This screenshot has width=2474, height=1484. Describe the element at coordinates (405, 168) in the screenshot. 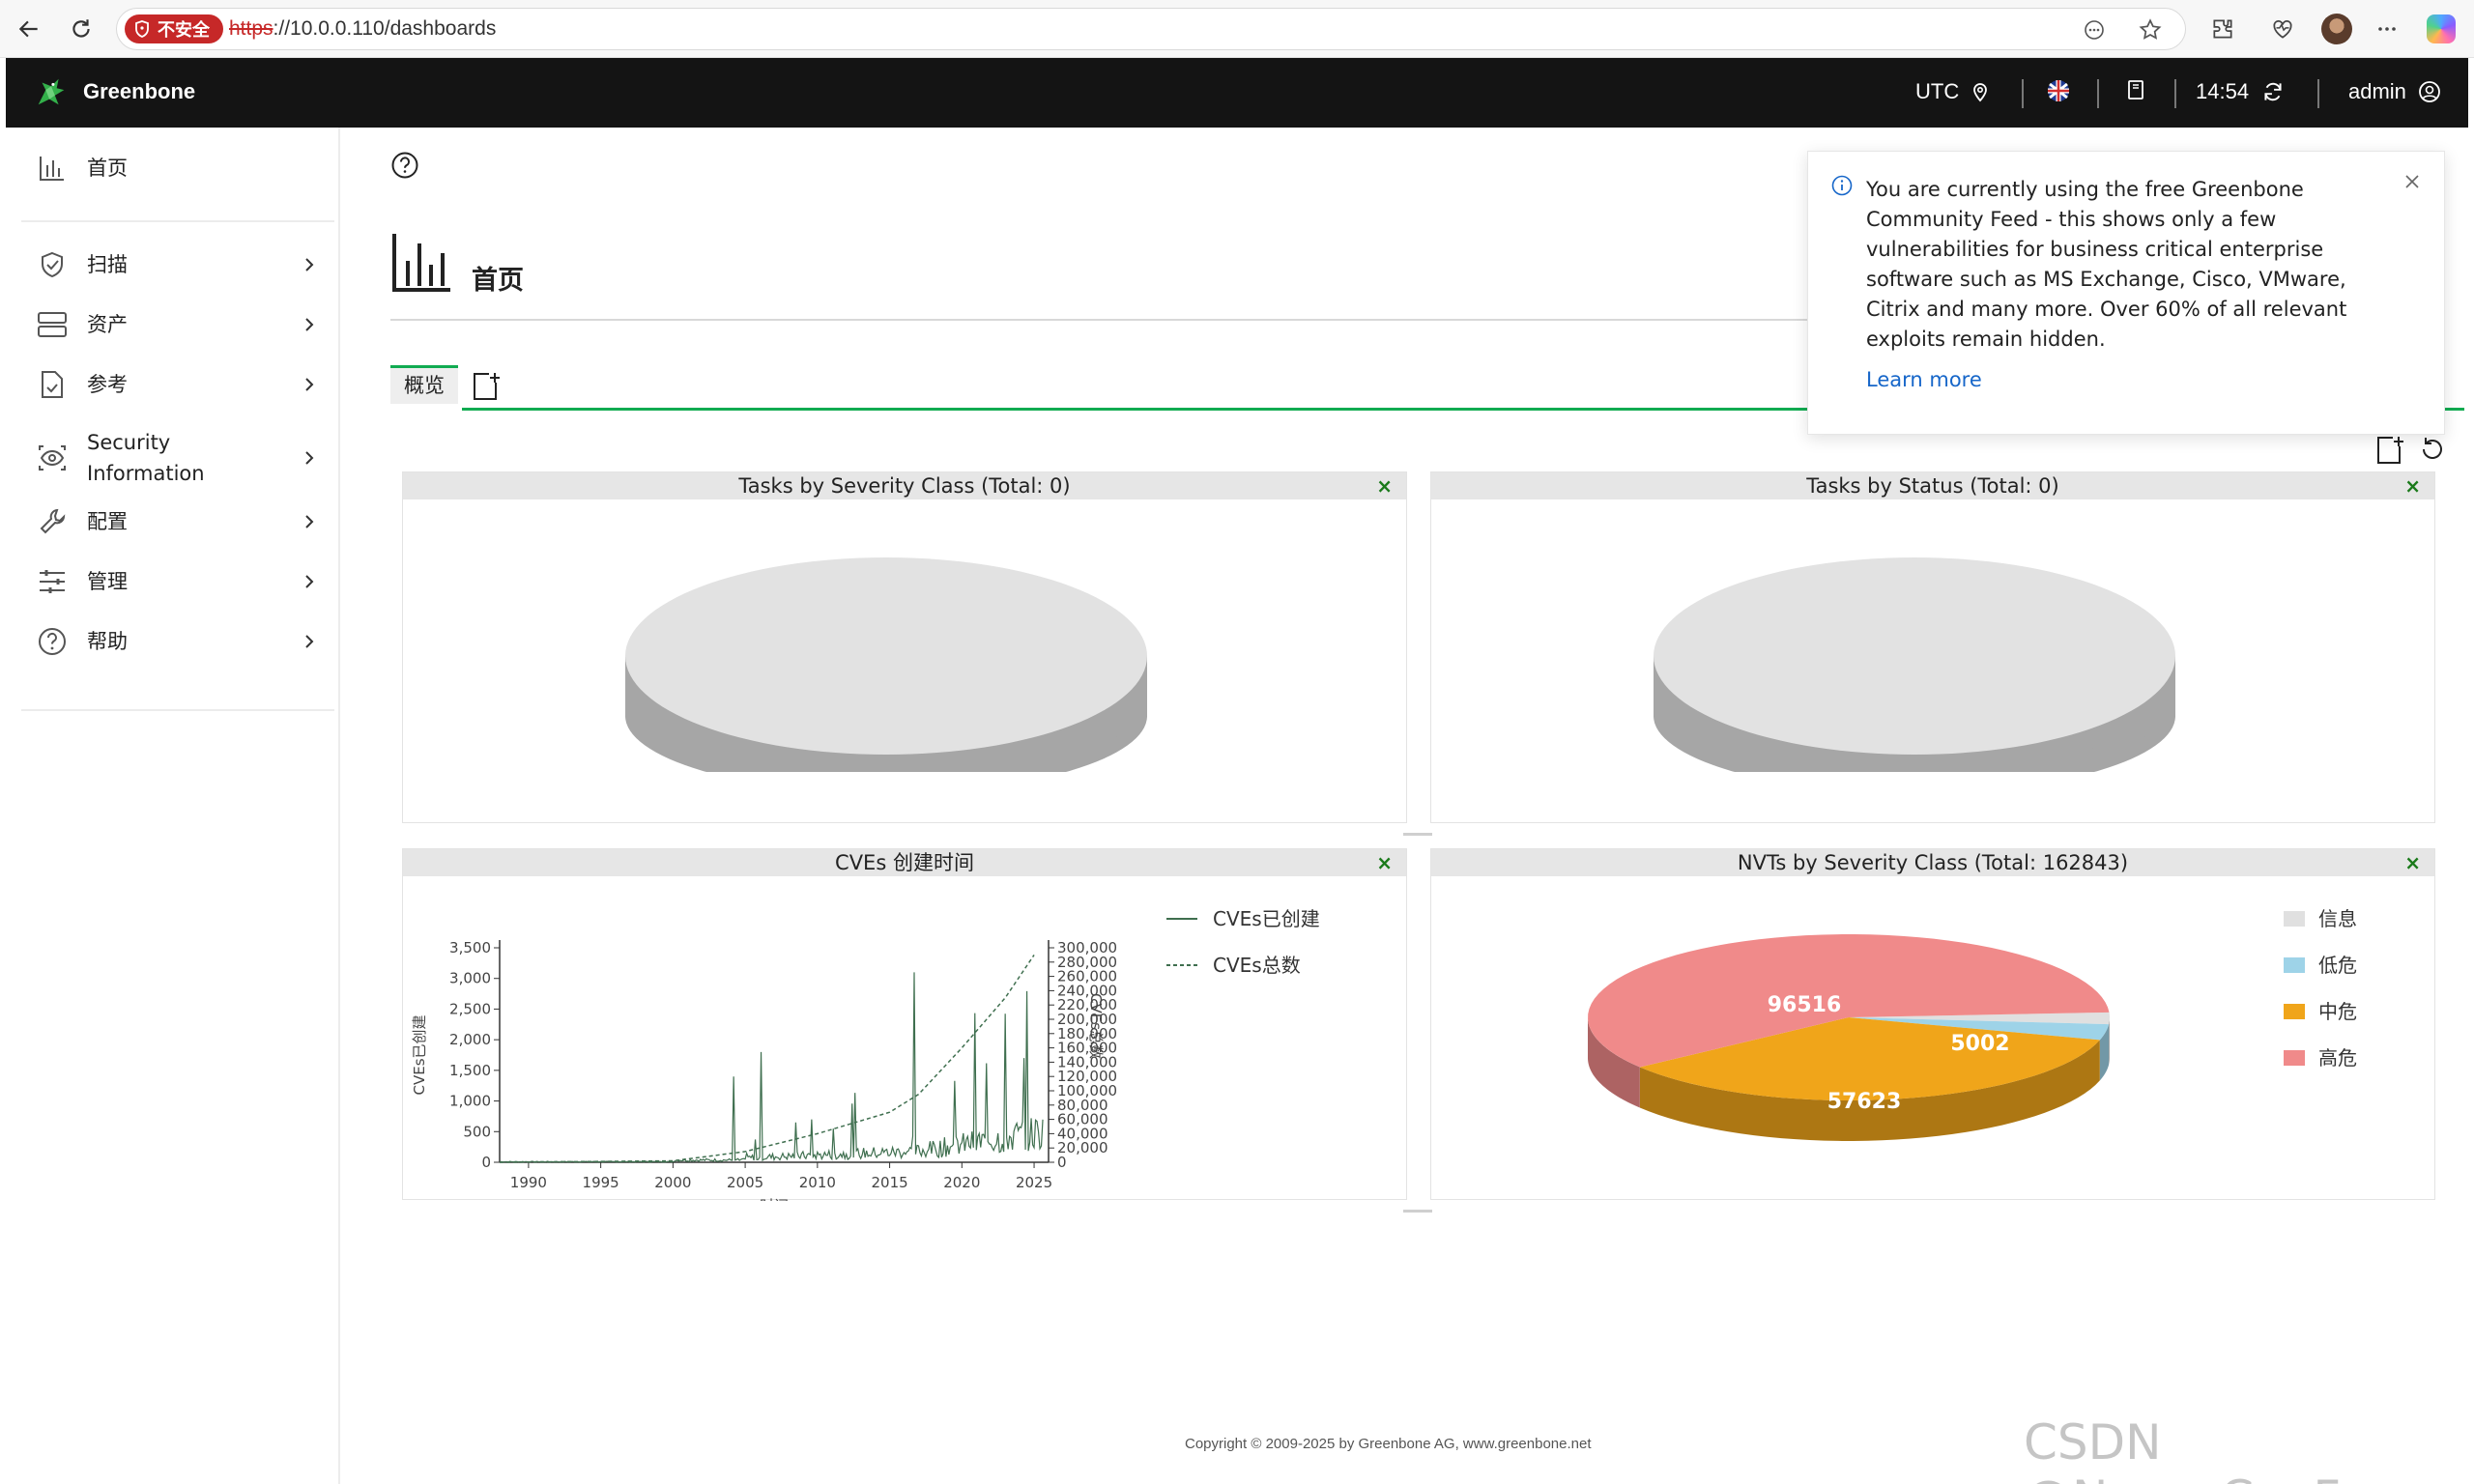

I see `page-help-icon` at that location.